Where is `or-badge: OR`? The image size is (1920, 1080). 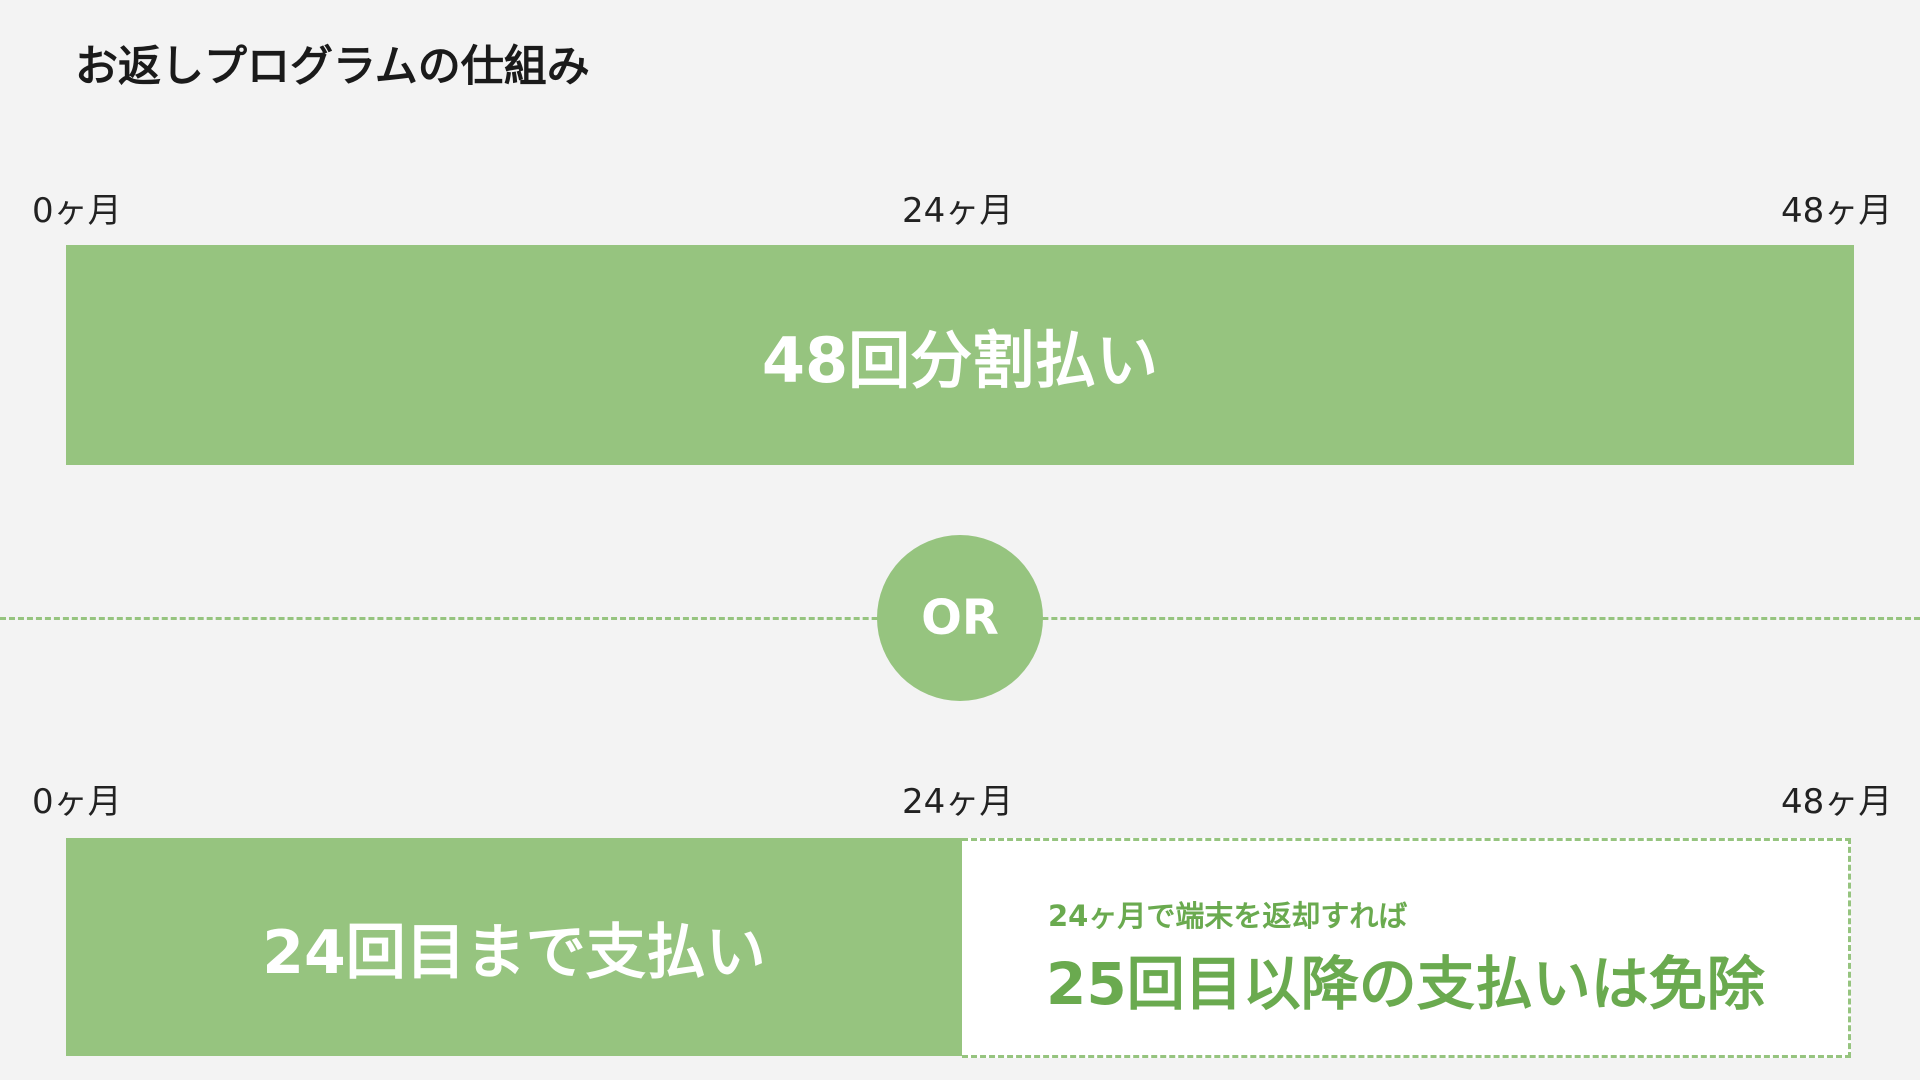
or-badge: OR is located at coordinates (960, 618).